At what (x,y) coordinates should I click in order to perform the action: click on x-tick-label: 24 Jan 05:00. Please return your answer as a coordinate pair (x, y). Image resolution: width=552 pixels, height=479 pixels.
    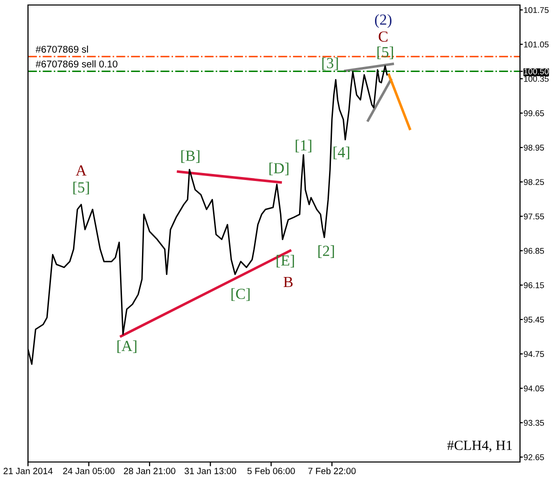
    Looking at the image, I should click on (89, 471).